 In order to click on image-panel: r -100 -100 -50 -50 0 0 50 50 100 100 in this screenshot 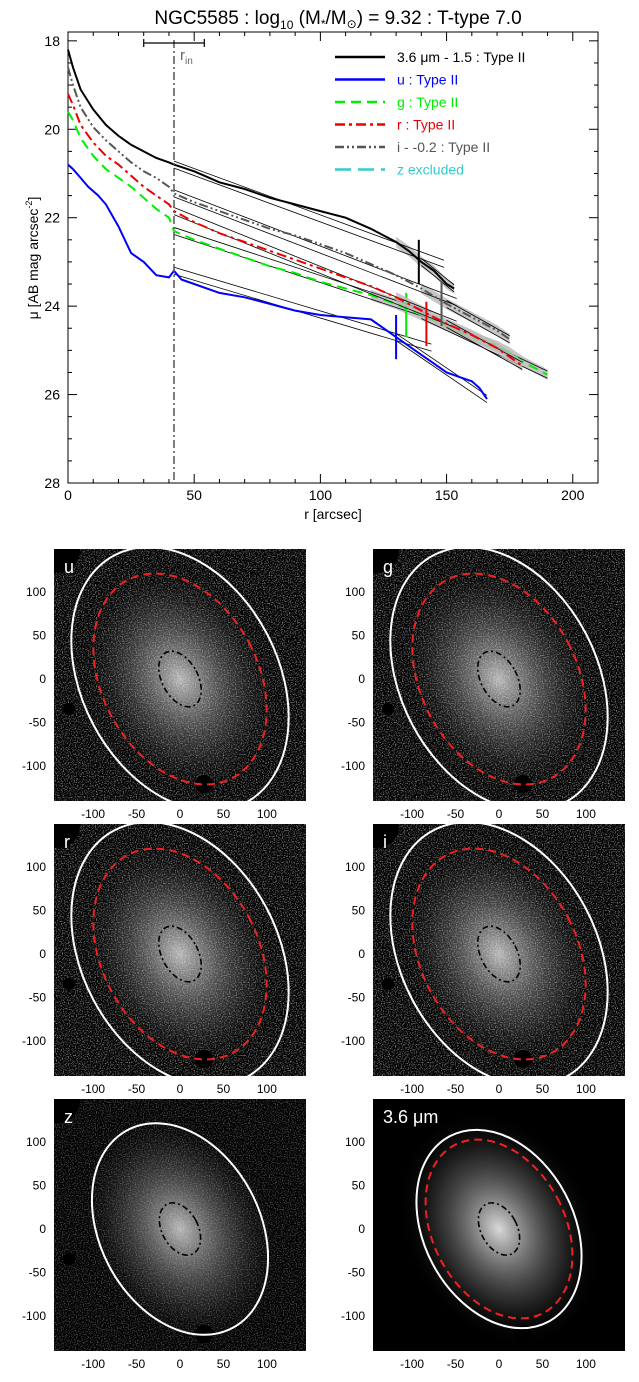, I will do `click(164, 960)`.